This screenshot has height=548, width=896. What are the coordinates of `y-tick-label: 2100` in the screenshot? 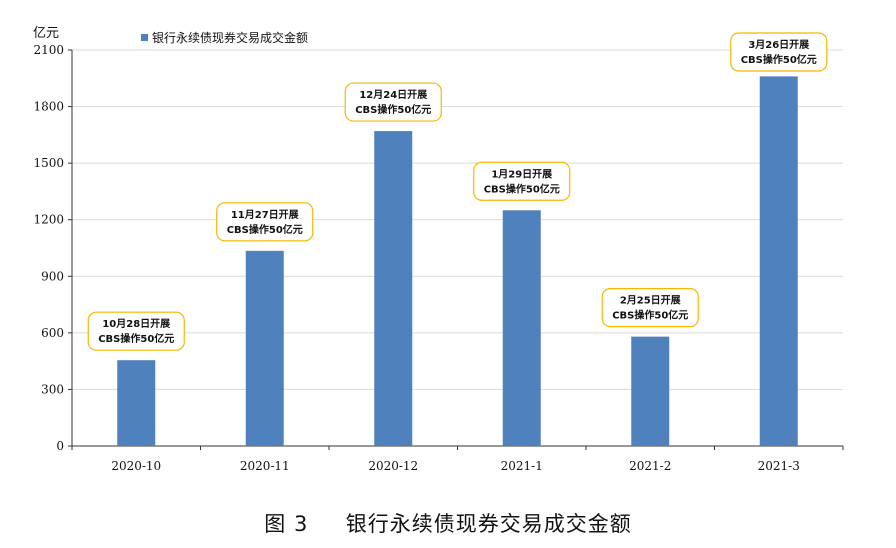 It's located at (48, 50).